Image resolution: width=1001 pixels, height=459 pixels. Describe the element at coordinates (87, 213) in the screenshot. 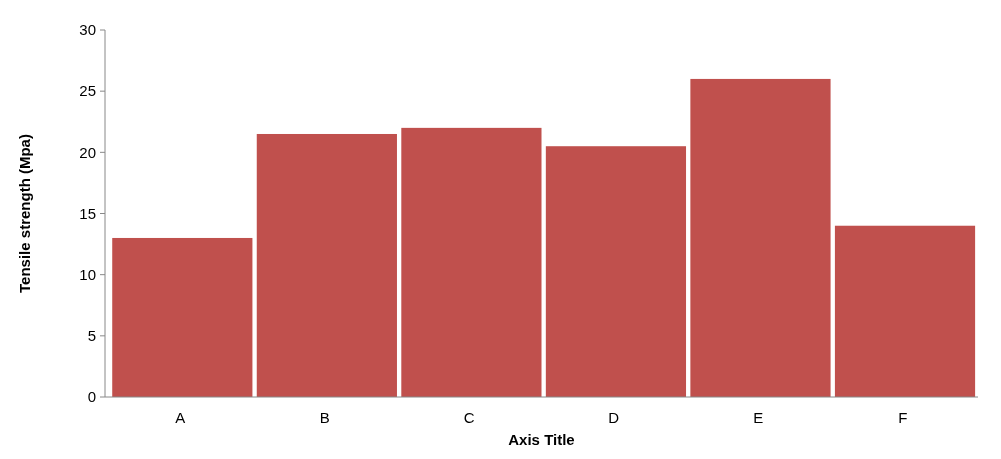

I see `y-tick-label: 15` at that location.